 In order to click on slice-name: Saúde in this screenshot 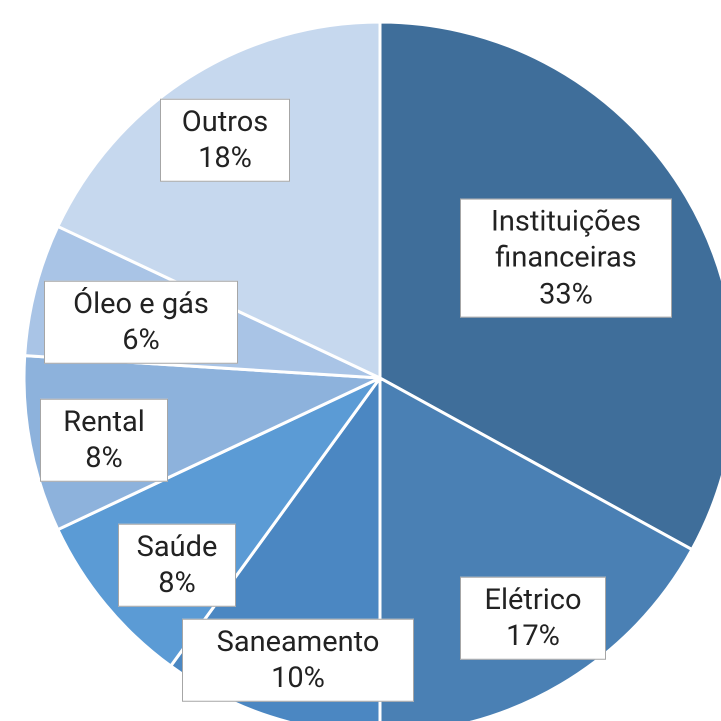, I will do `click(177, 546)`.